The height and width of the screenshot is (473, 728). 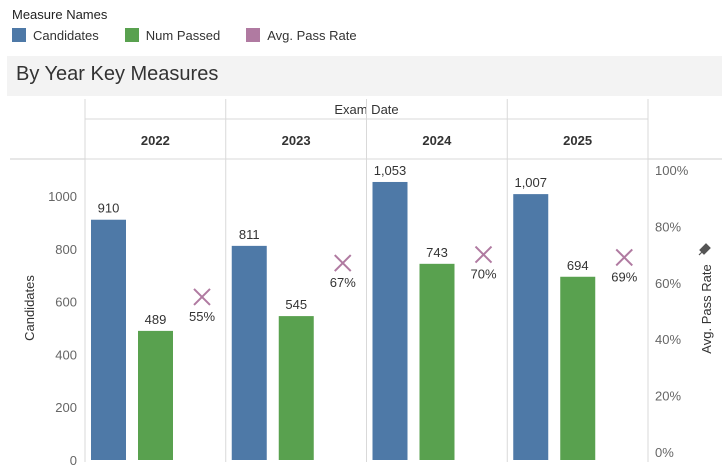 I want to click on legend-swatch-candidates, so click(x=19, y=35).